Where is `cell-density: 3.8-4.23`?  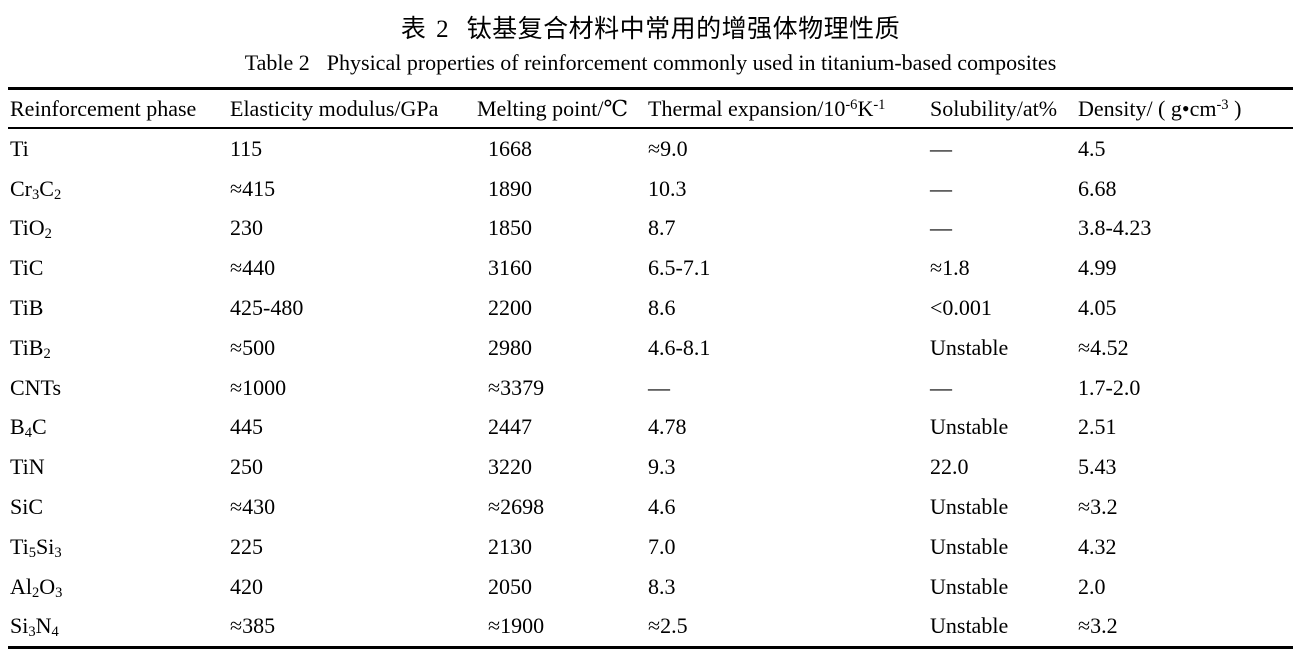
cell-density: 3.8-4.23 is located at coordinates (1115, 228).